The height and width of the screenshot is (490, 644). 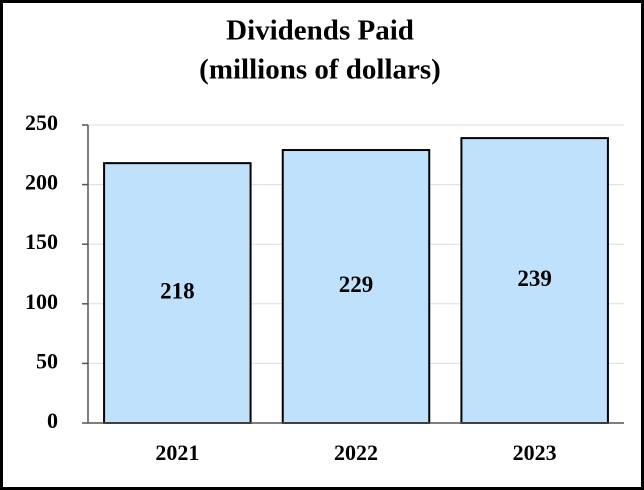 What do you see at coordinates (47, 360) in the screenshot?
I see `y-tick-label: 50` at bounding box center [47, 360].